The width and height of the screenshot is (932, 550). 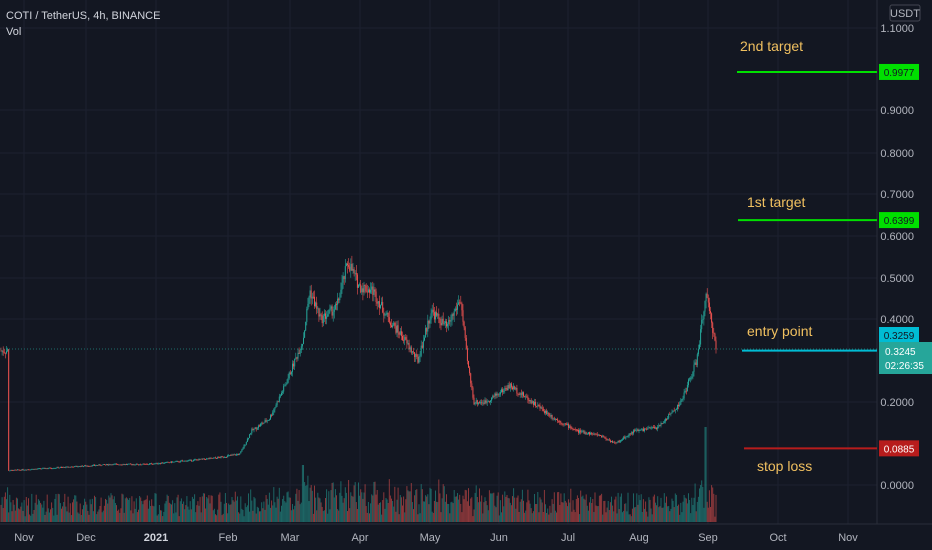 What do you see at coordinates (83, 16) in the screenshot?
I see `symbol-title: COTI / TetherUS, 4h, BINANCE` at bounding box center [83, 16].